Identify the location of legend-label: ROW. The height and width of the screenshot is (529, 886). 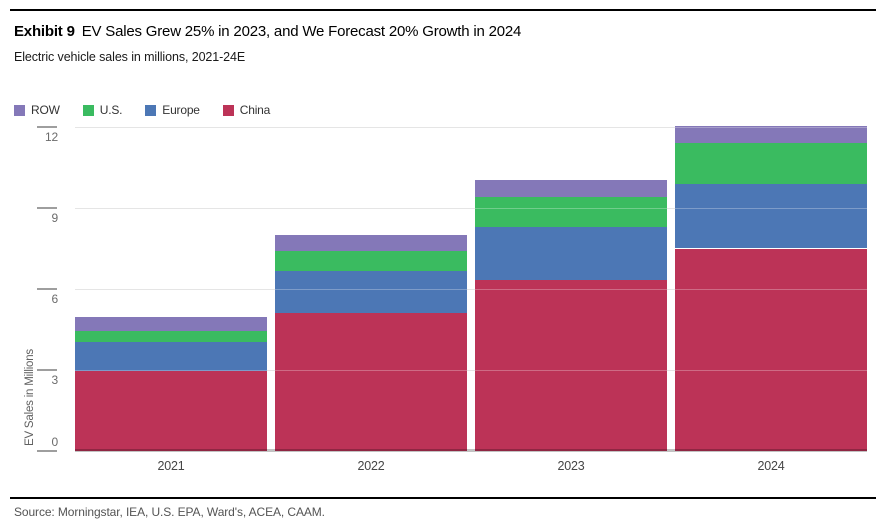
(45, 110).